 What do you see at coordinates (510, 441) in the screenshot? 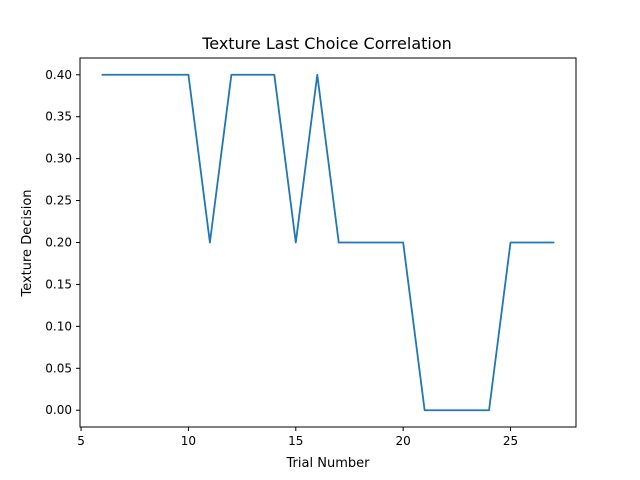
I see `x-tick-label: 25` at bounding box center [510, 441].